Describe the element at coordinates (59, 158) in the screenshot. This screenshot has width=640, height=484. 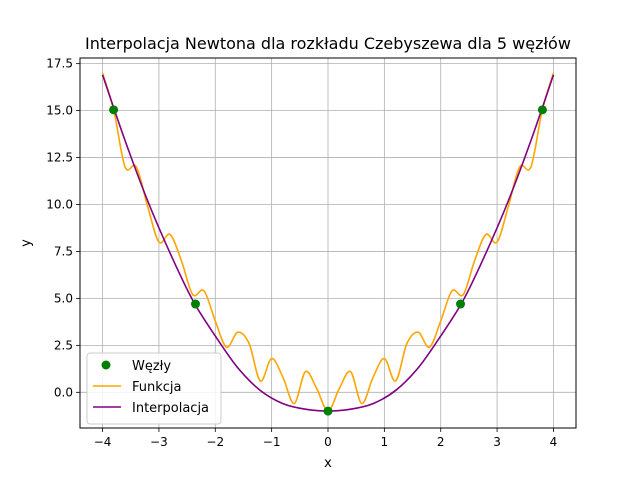
I see `y-tick-label: 12.5` at that location.